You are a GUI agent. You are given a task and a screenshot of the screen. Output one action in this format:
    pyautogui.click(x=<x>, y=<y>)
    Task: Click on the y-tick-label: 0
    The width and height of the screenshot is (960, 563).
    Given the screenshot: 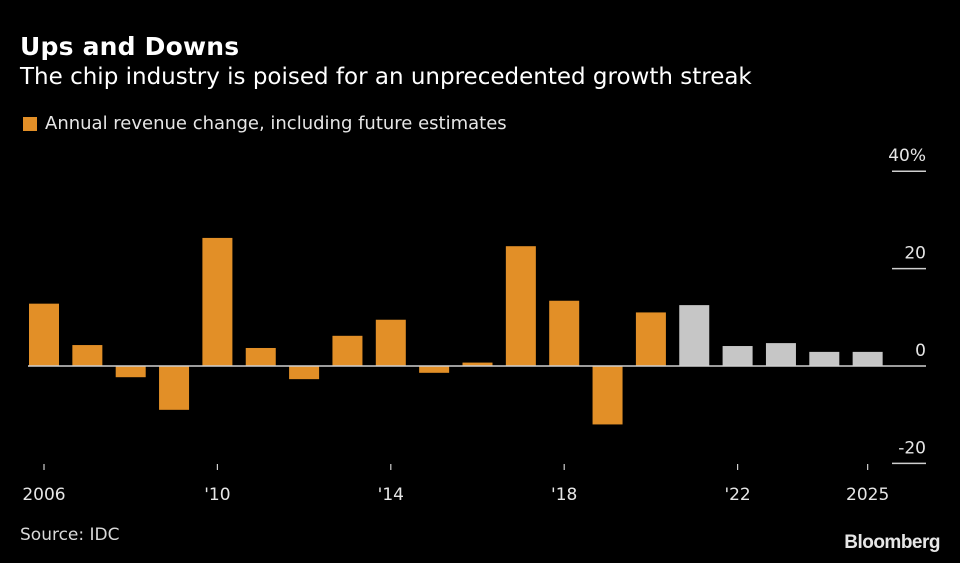 What is the action you would take?
    pyautogui.click(x=920, y=351)
    